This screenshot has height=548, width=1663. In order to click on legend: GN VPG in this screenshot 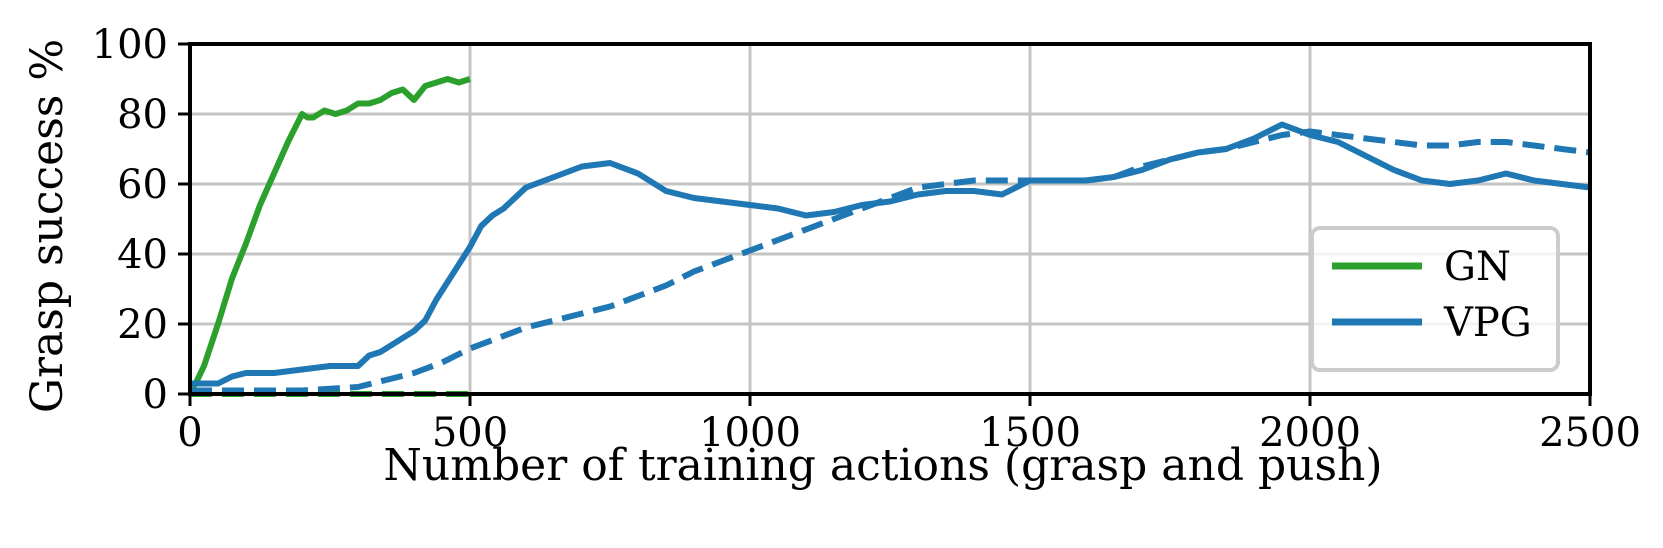, I will do `click(1435, 299)`.